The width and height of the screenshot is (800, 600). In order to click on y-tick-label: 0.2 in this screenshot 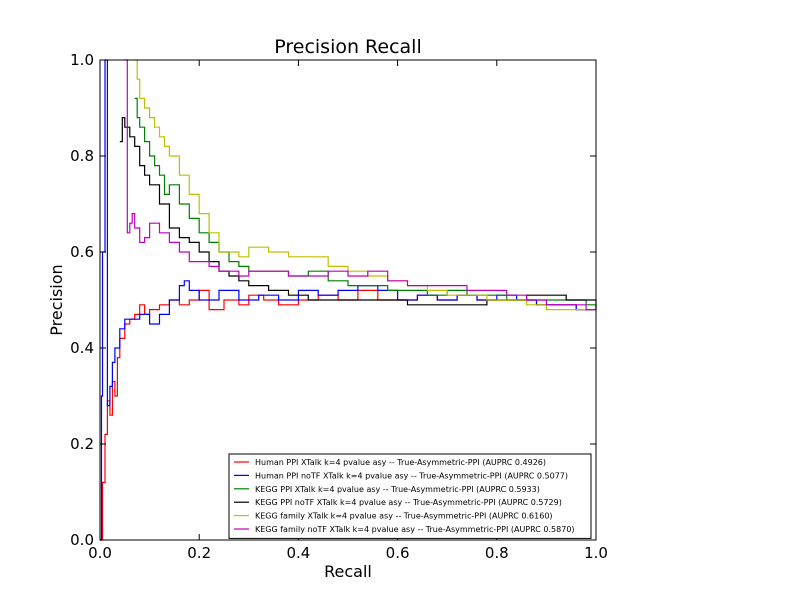, I will do `click(82, 444)`.